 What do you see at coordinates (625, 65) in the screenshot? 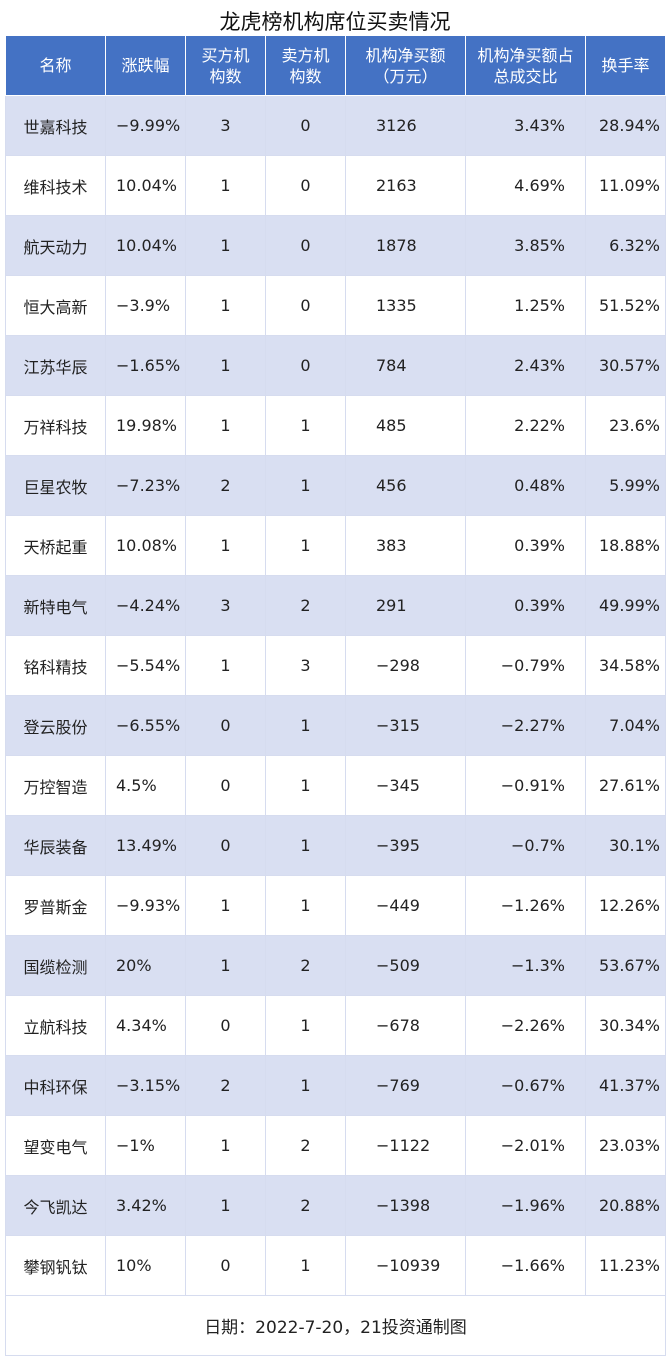
I see `column-header-turnover: 换手率` at bounding box center [625, 65].